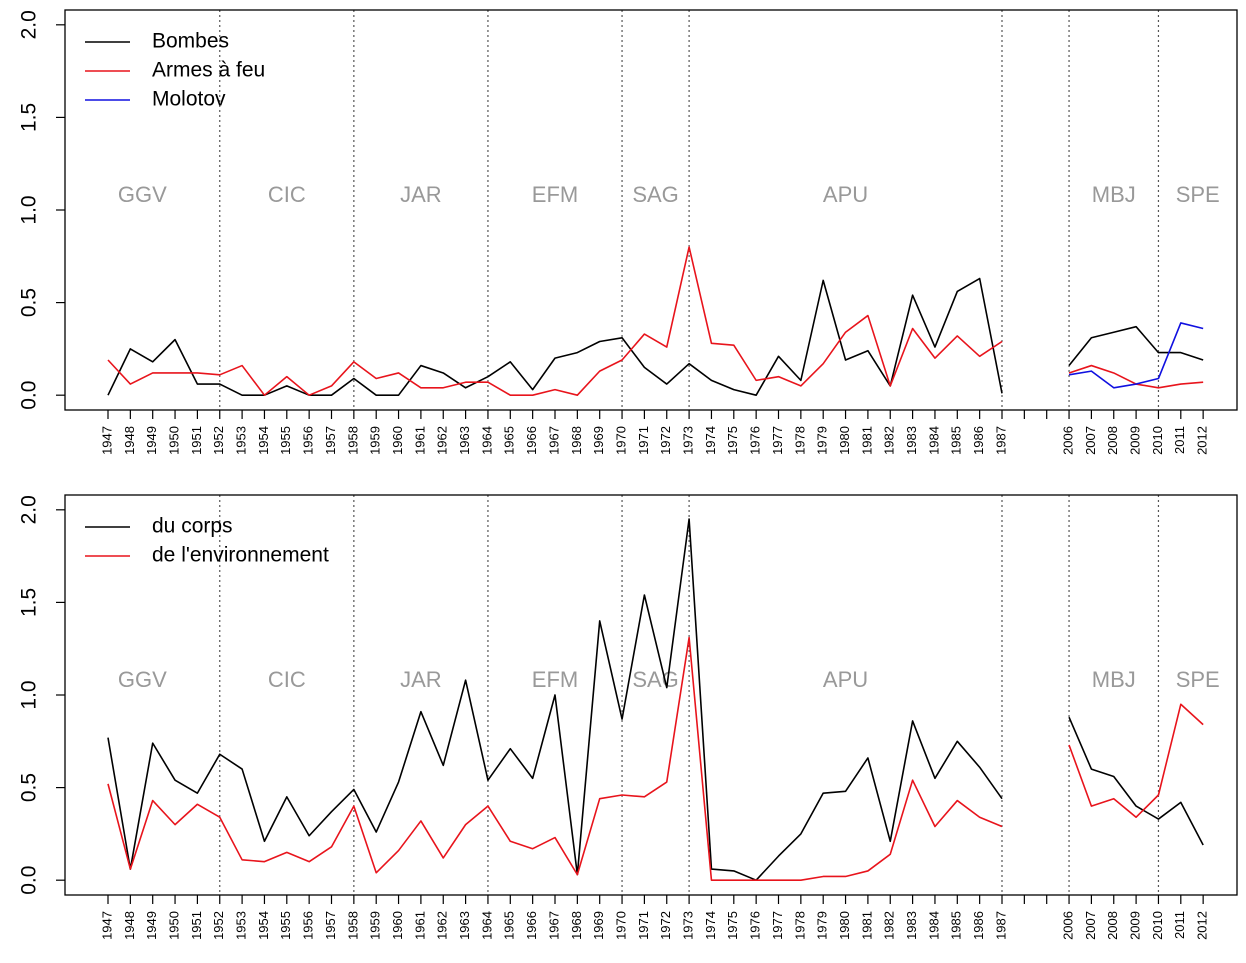 The image size is (1246, 963). Describe the element at coordinates (29, 117) in the screenshot. I see `y-tick-label: 1.5` at that location.